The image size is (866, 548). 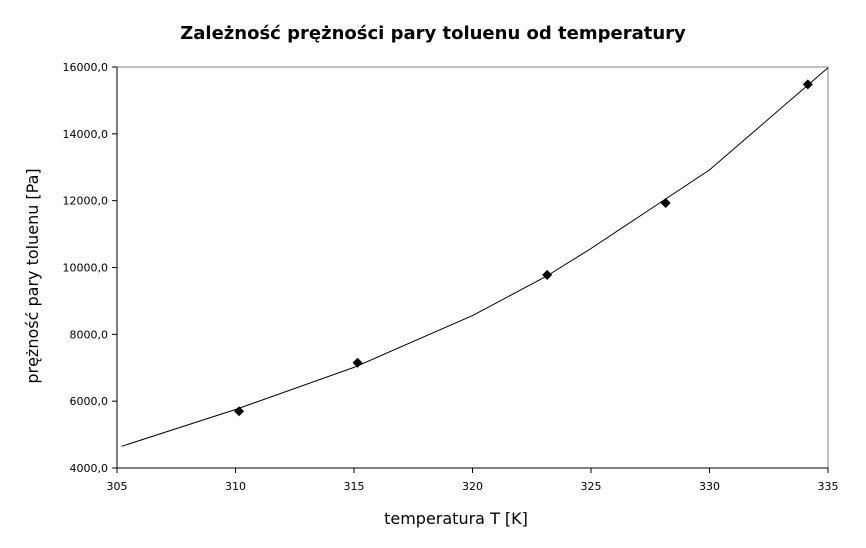 I want to click on x-axis-label: temperatura T [K], so click(x=456, y=518).